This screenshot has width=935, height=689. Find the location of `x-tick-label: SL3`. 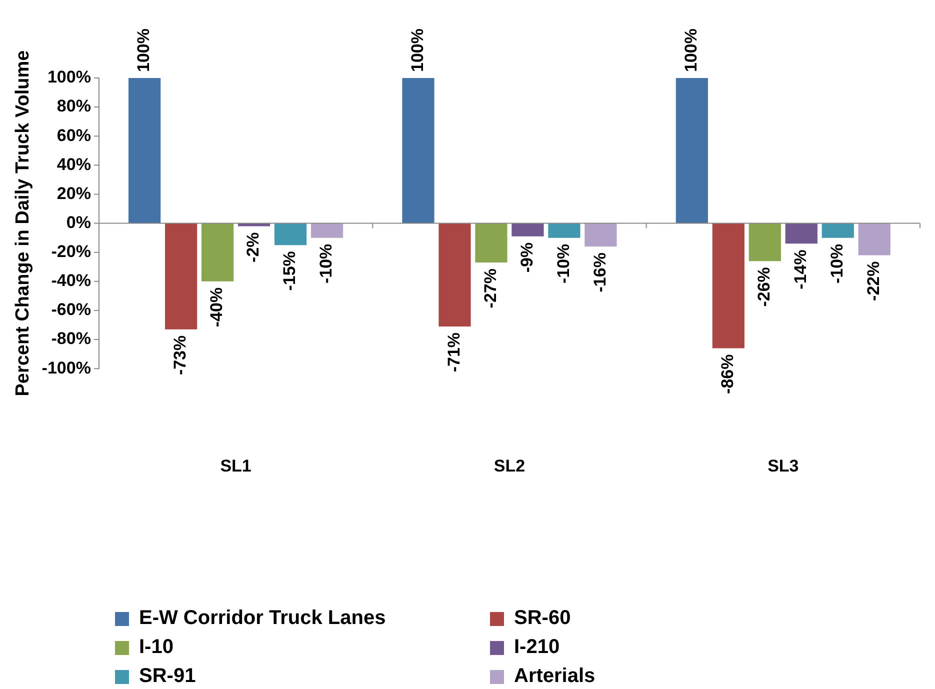

x-tick-label: SL3 is located at coordinates (783, 466).